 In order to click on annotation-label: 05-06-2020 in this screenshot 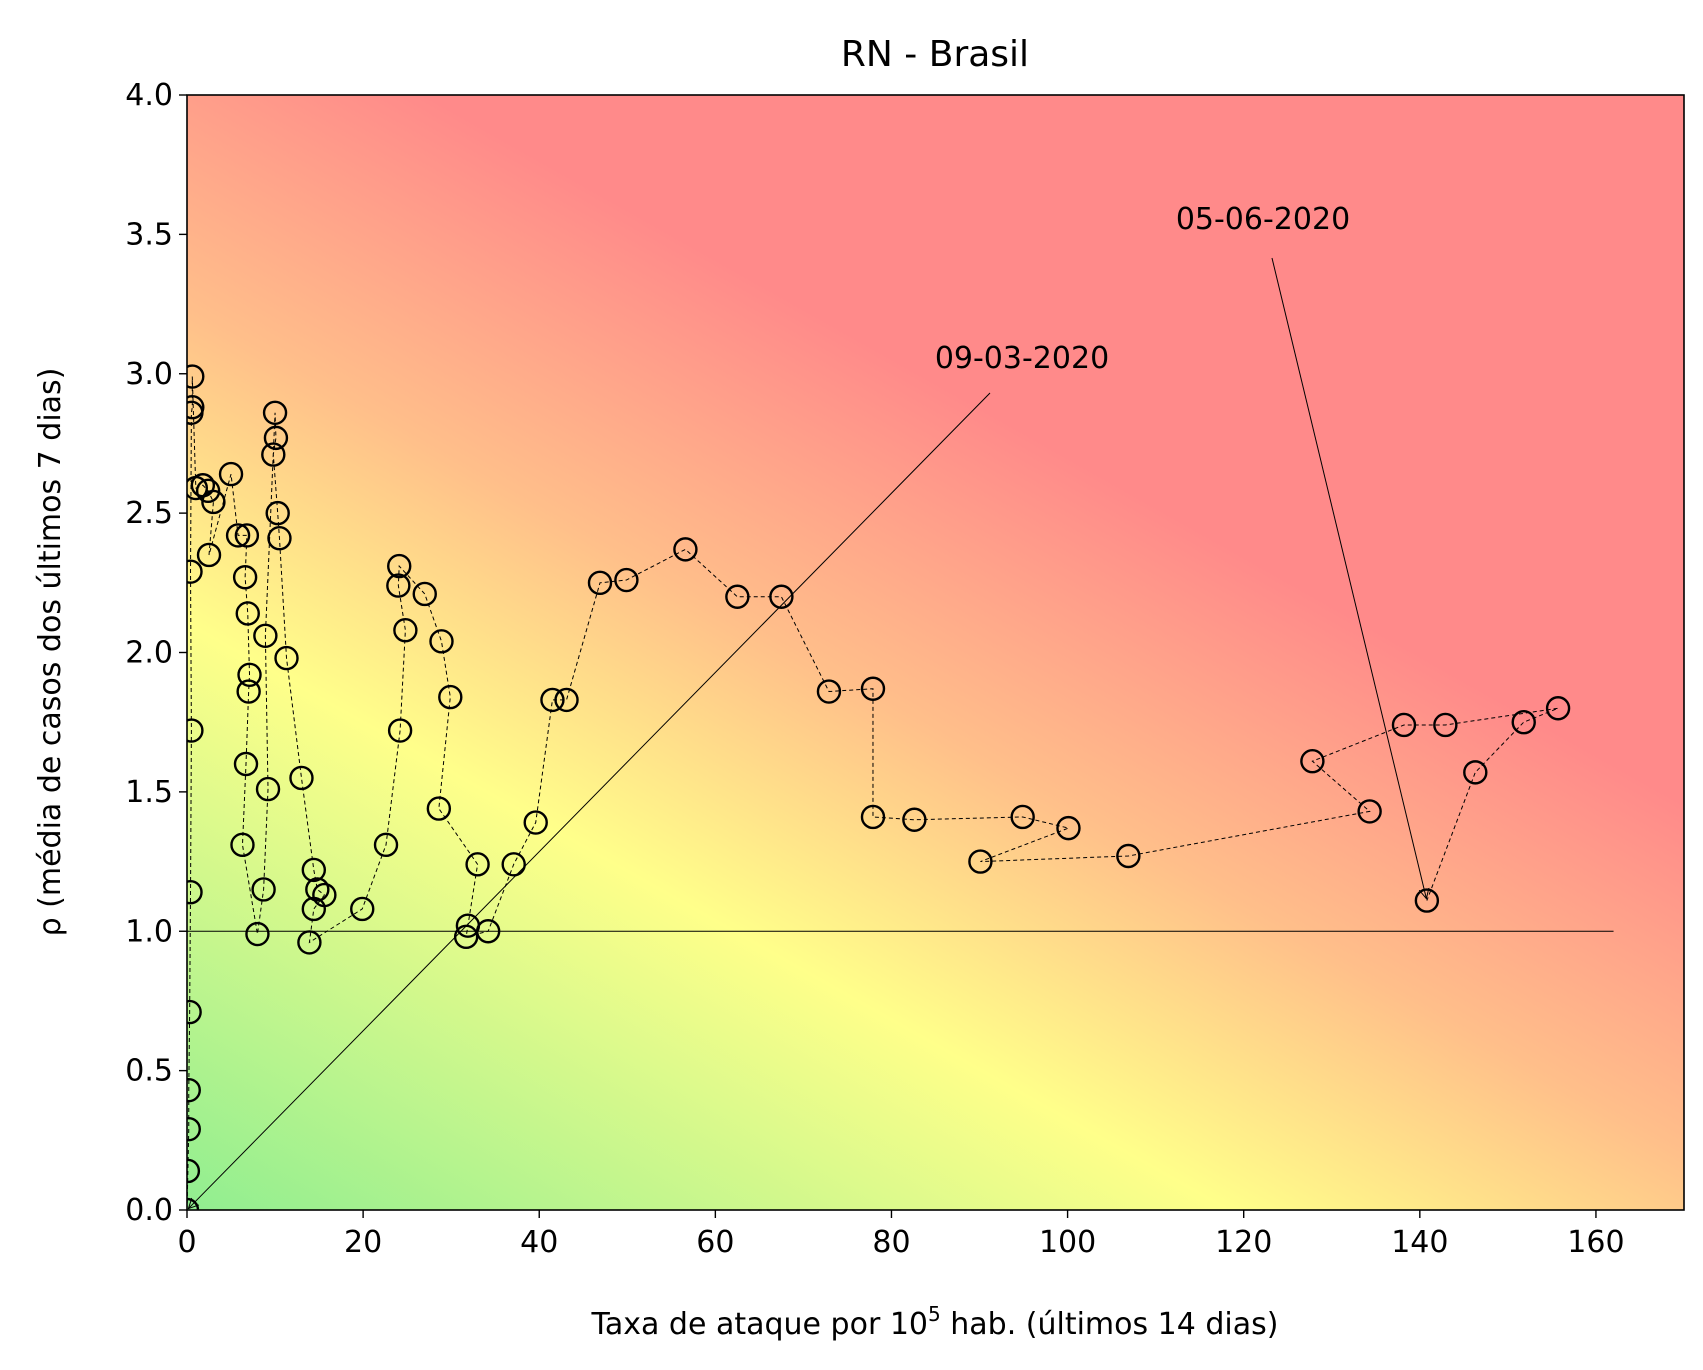, I will do `click(1263, 219)`.